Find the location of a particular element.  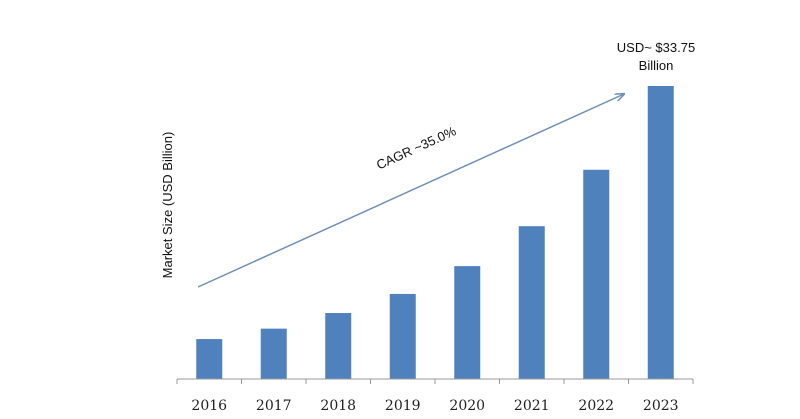

last-value-label-line1: USD~ $33.75 is located at coordinates (656, 47).